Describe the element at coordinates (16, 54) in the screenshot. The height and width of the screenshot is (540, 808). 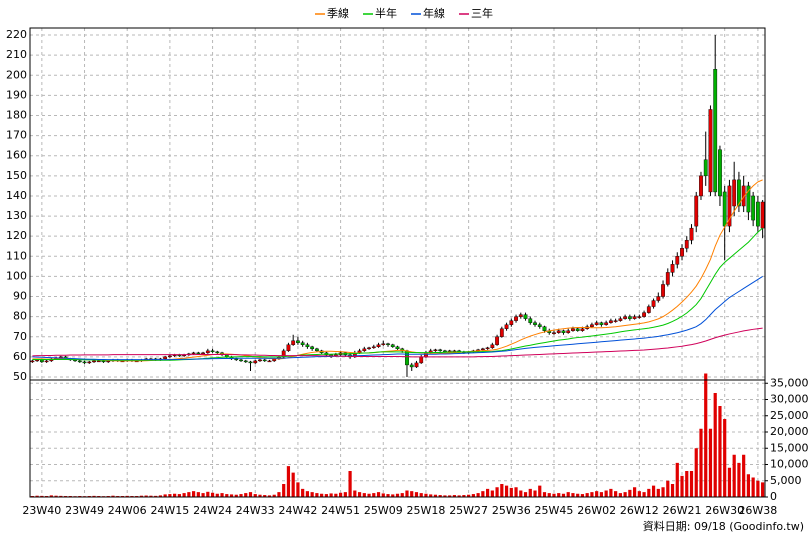
I see `y-tick-label: 210` at that location.